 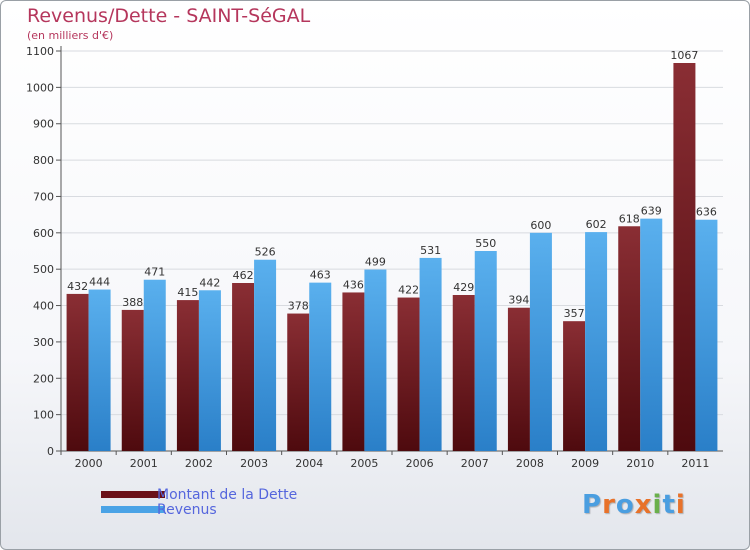 What do you see at coordinates (596, 224) in the screenshot?
I see `data-label: 602` at bounding box center [596, 224].